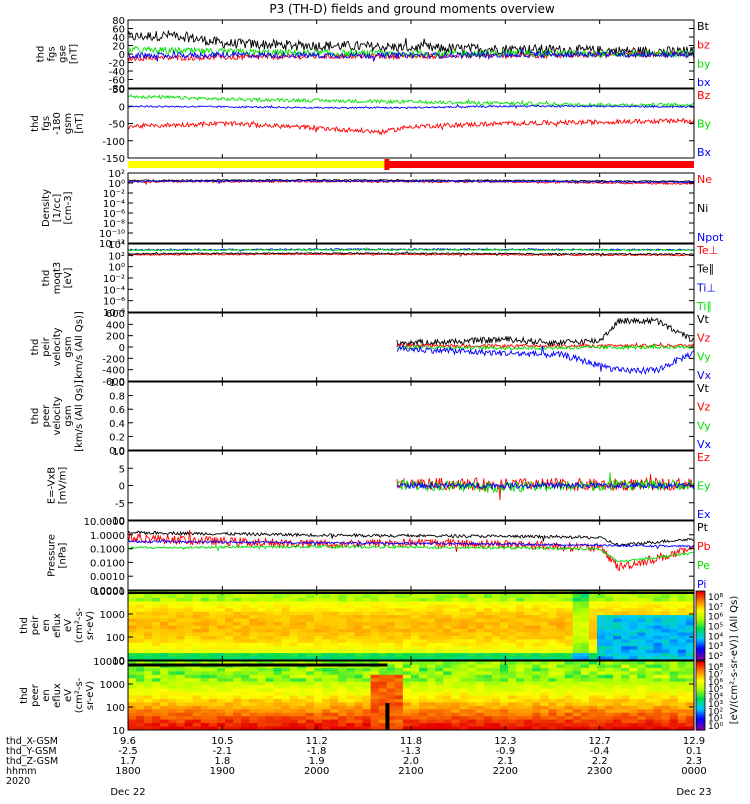  I want to click on panel-series, so click(411, 115).